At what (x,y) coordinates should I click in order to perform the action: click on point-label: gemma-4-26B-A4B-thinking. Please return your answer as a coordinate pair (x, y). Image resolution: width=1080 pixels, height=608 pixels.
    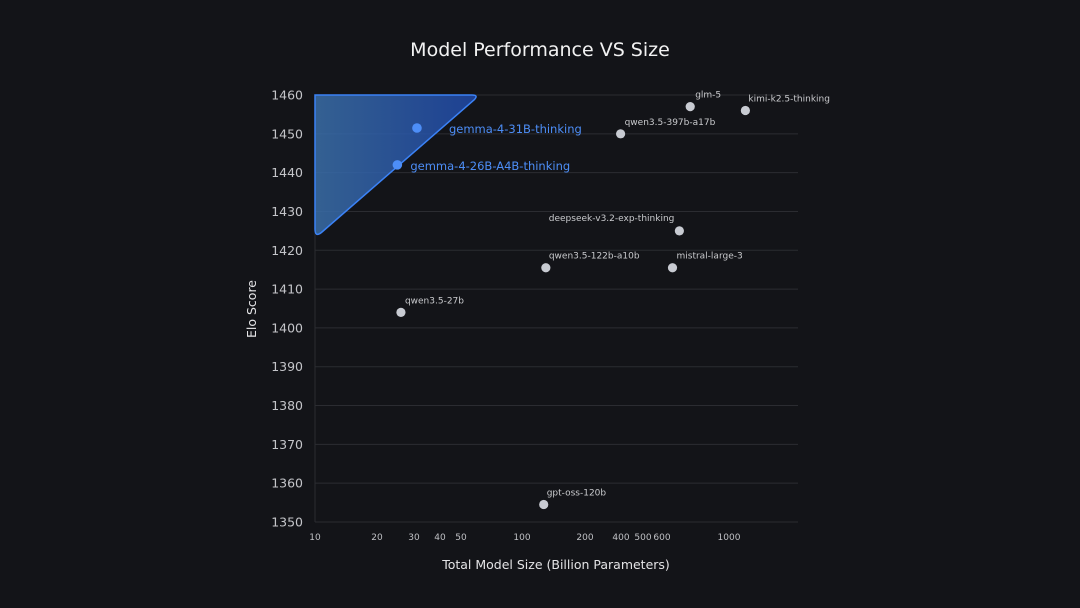
    Looking at the image, I should click on (490, 166).